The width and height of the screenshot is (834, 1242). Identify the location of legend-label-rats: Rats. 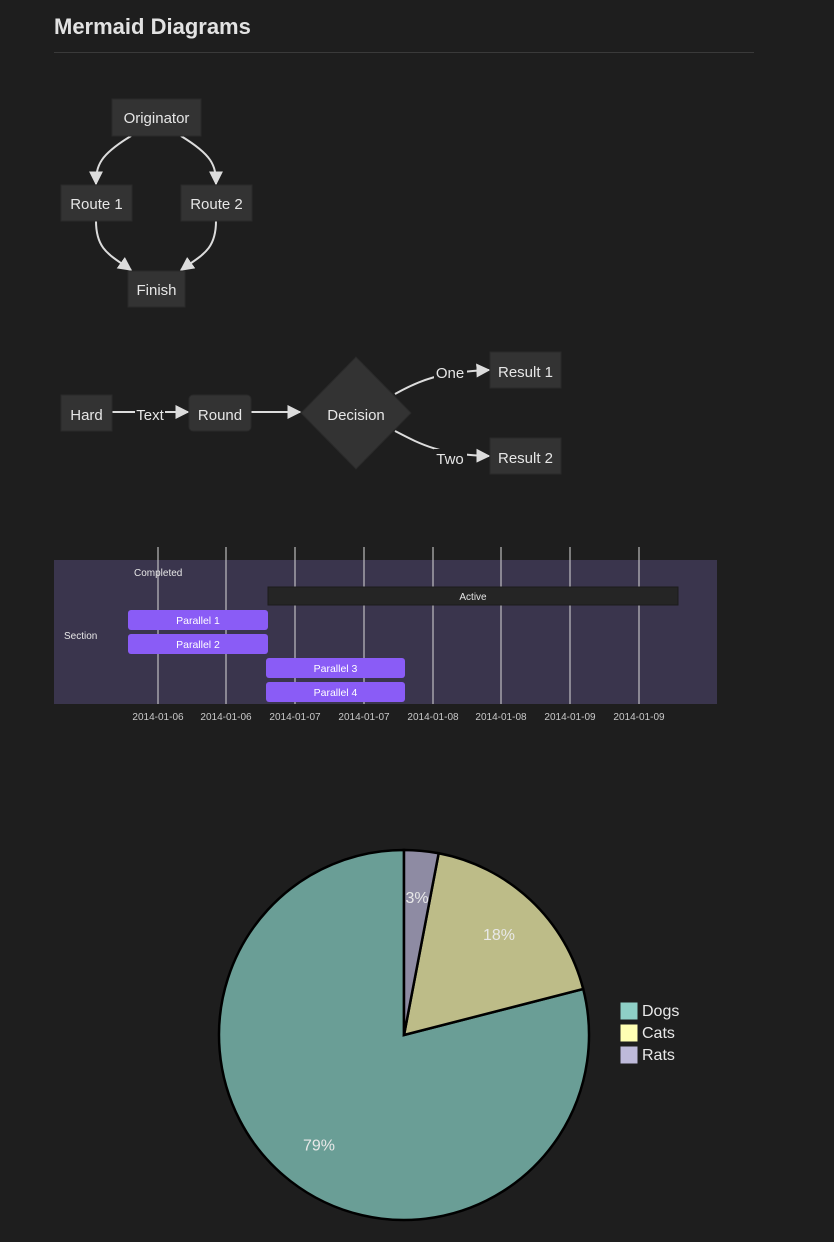
(658, 1055).